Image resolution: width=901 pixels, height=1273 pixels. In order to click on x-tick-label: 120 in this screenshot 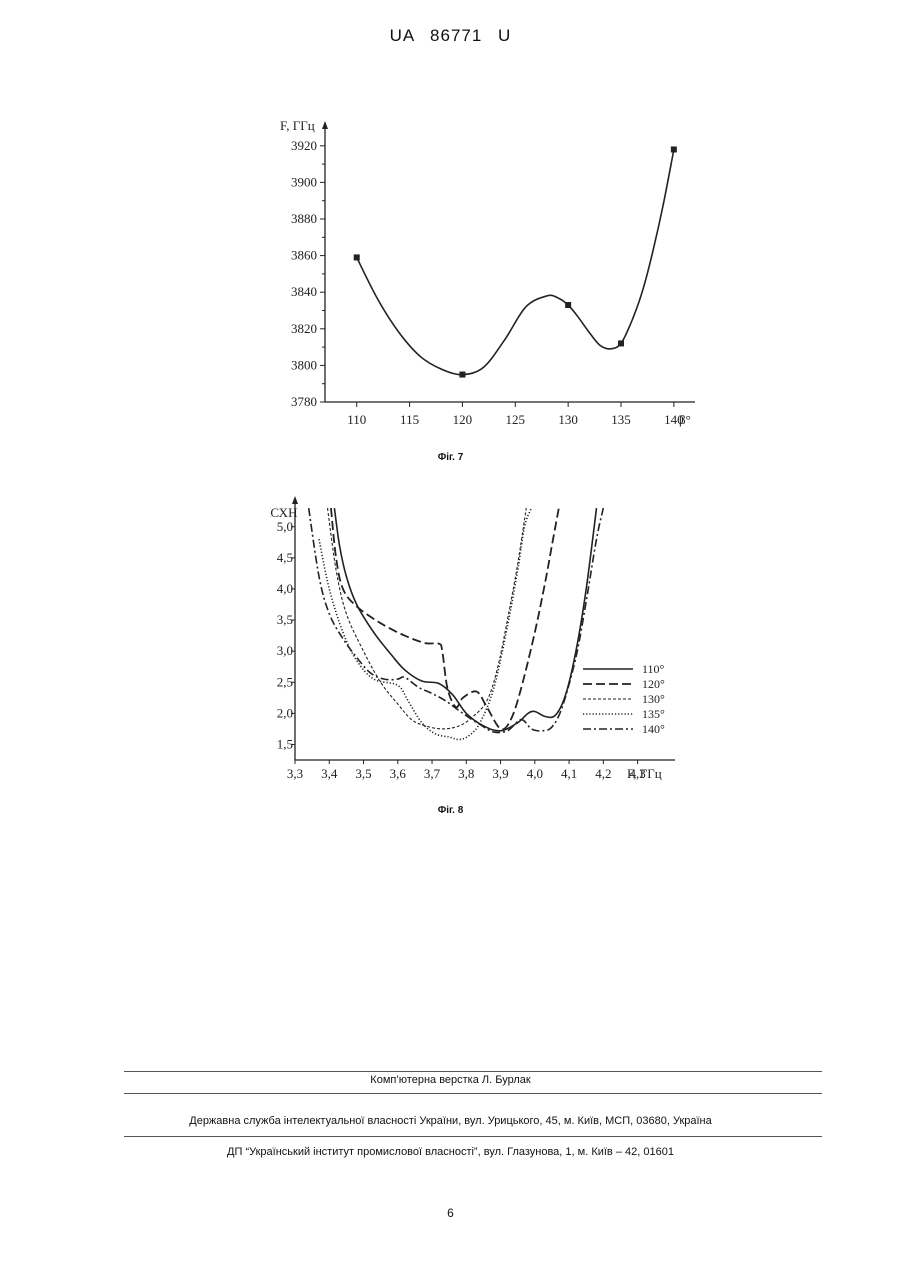, I will do `click(463, 419)`.